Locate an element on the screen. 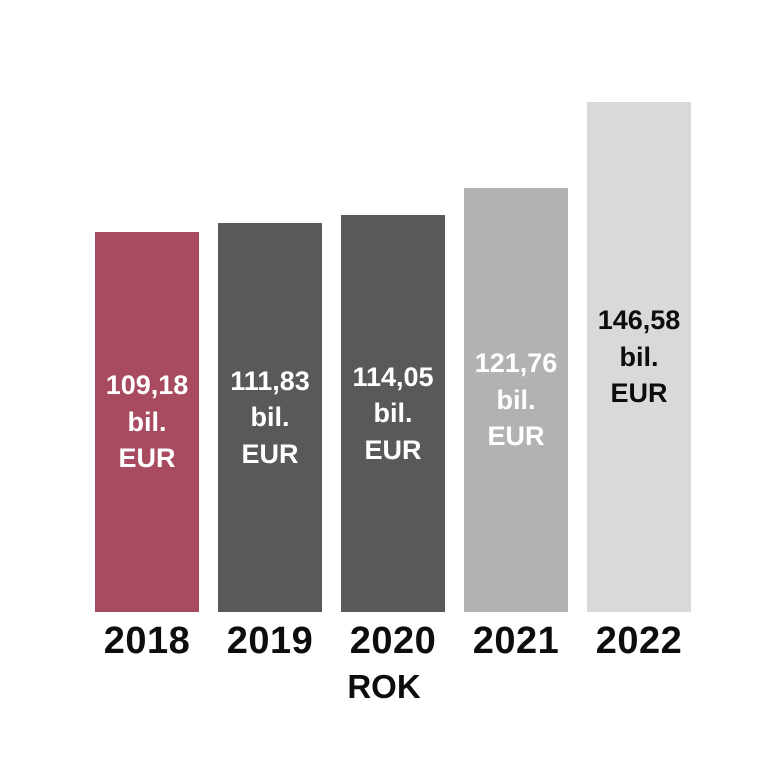  bar-2018: 109,18 bil. EUR is located at coordinates (147, 422).